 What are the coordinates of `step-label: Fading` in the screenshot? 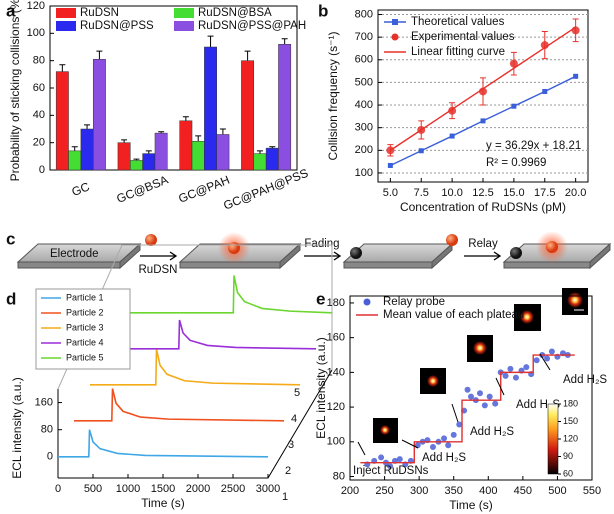 It's located at (321, 244).